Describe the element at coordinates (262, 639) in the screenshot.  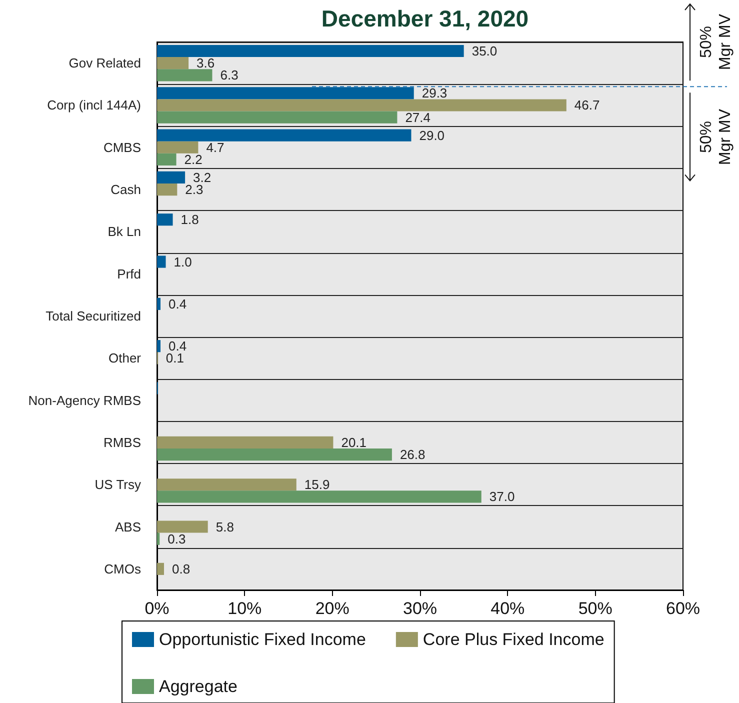
I see `legend-label: Opportunistic Fixed Income` at that location.